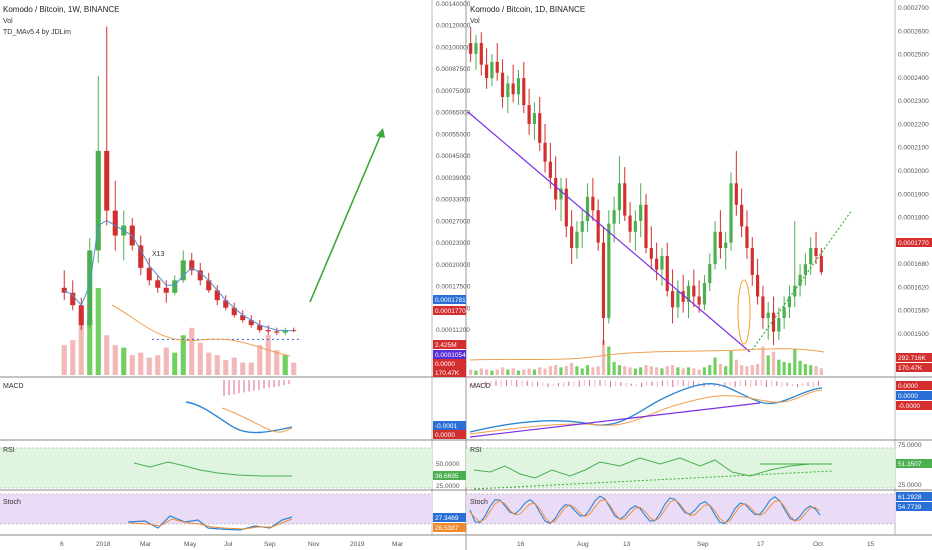 The height and width of the screenshot is (550, 932). I want to click on right-rsi-badge: 51.3507, so click(910, 464).